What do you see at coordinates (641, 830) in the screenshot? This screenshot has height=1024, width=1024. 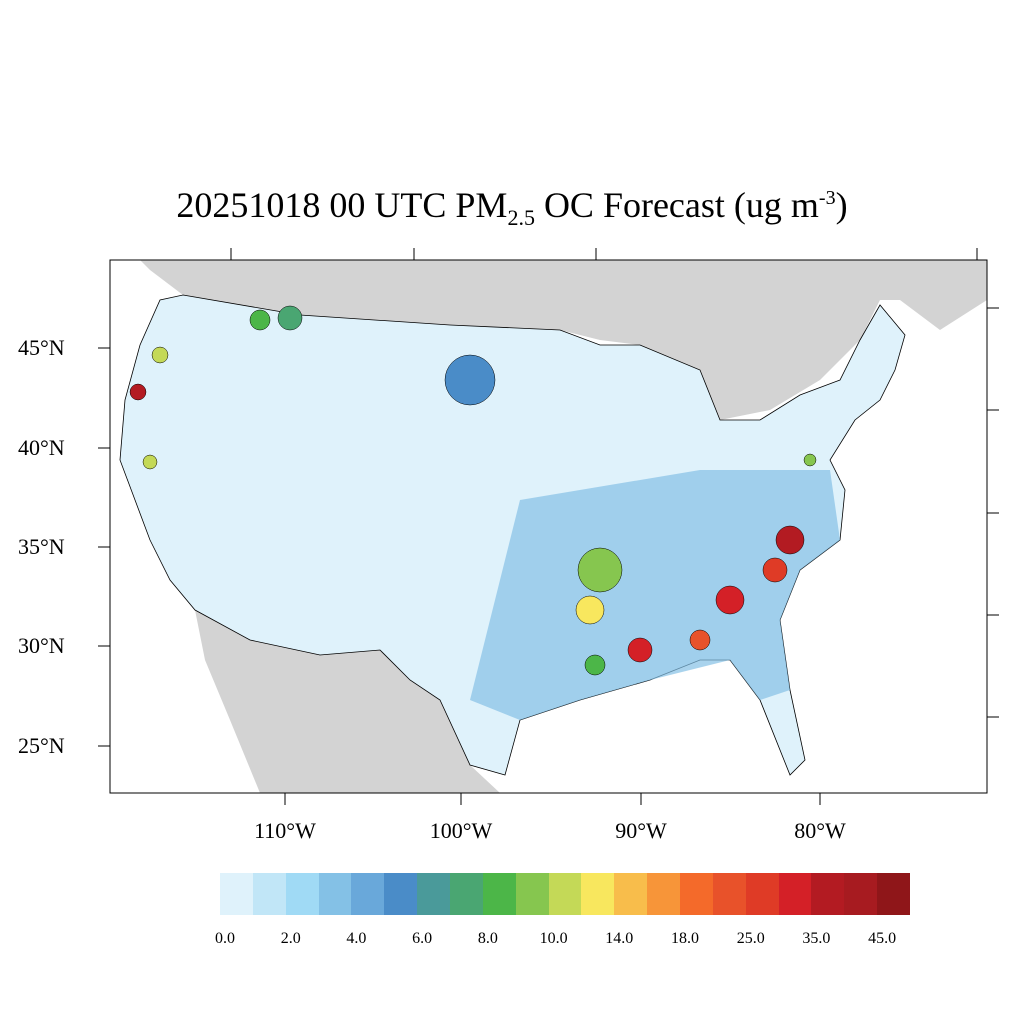 I see `lon-label-90w: 90°W` at bounding box center [641, 830].